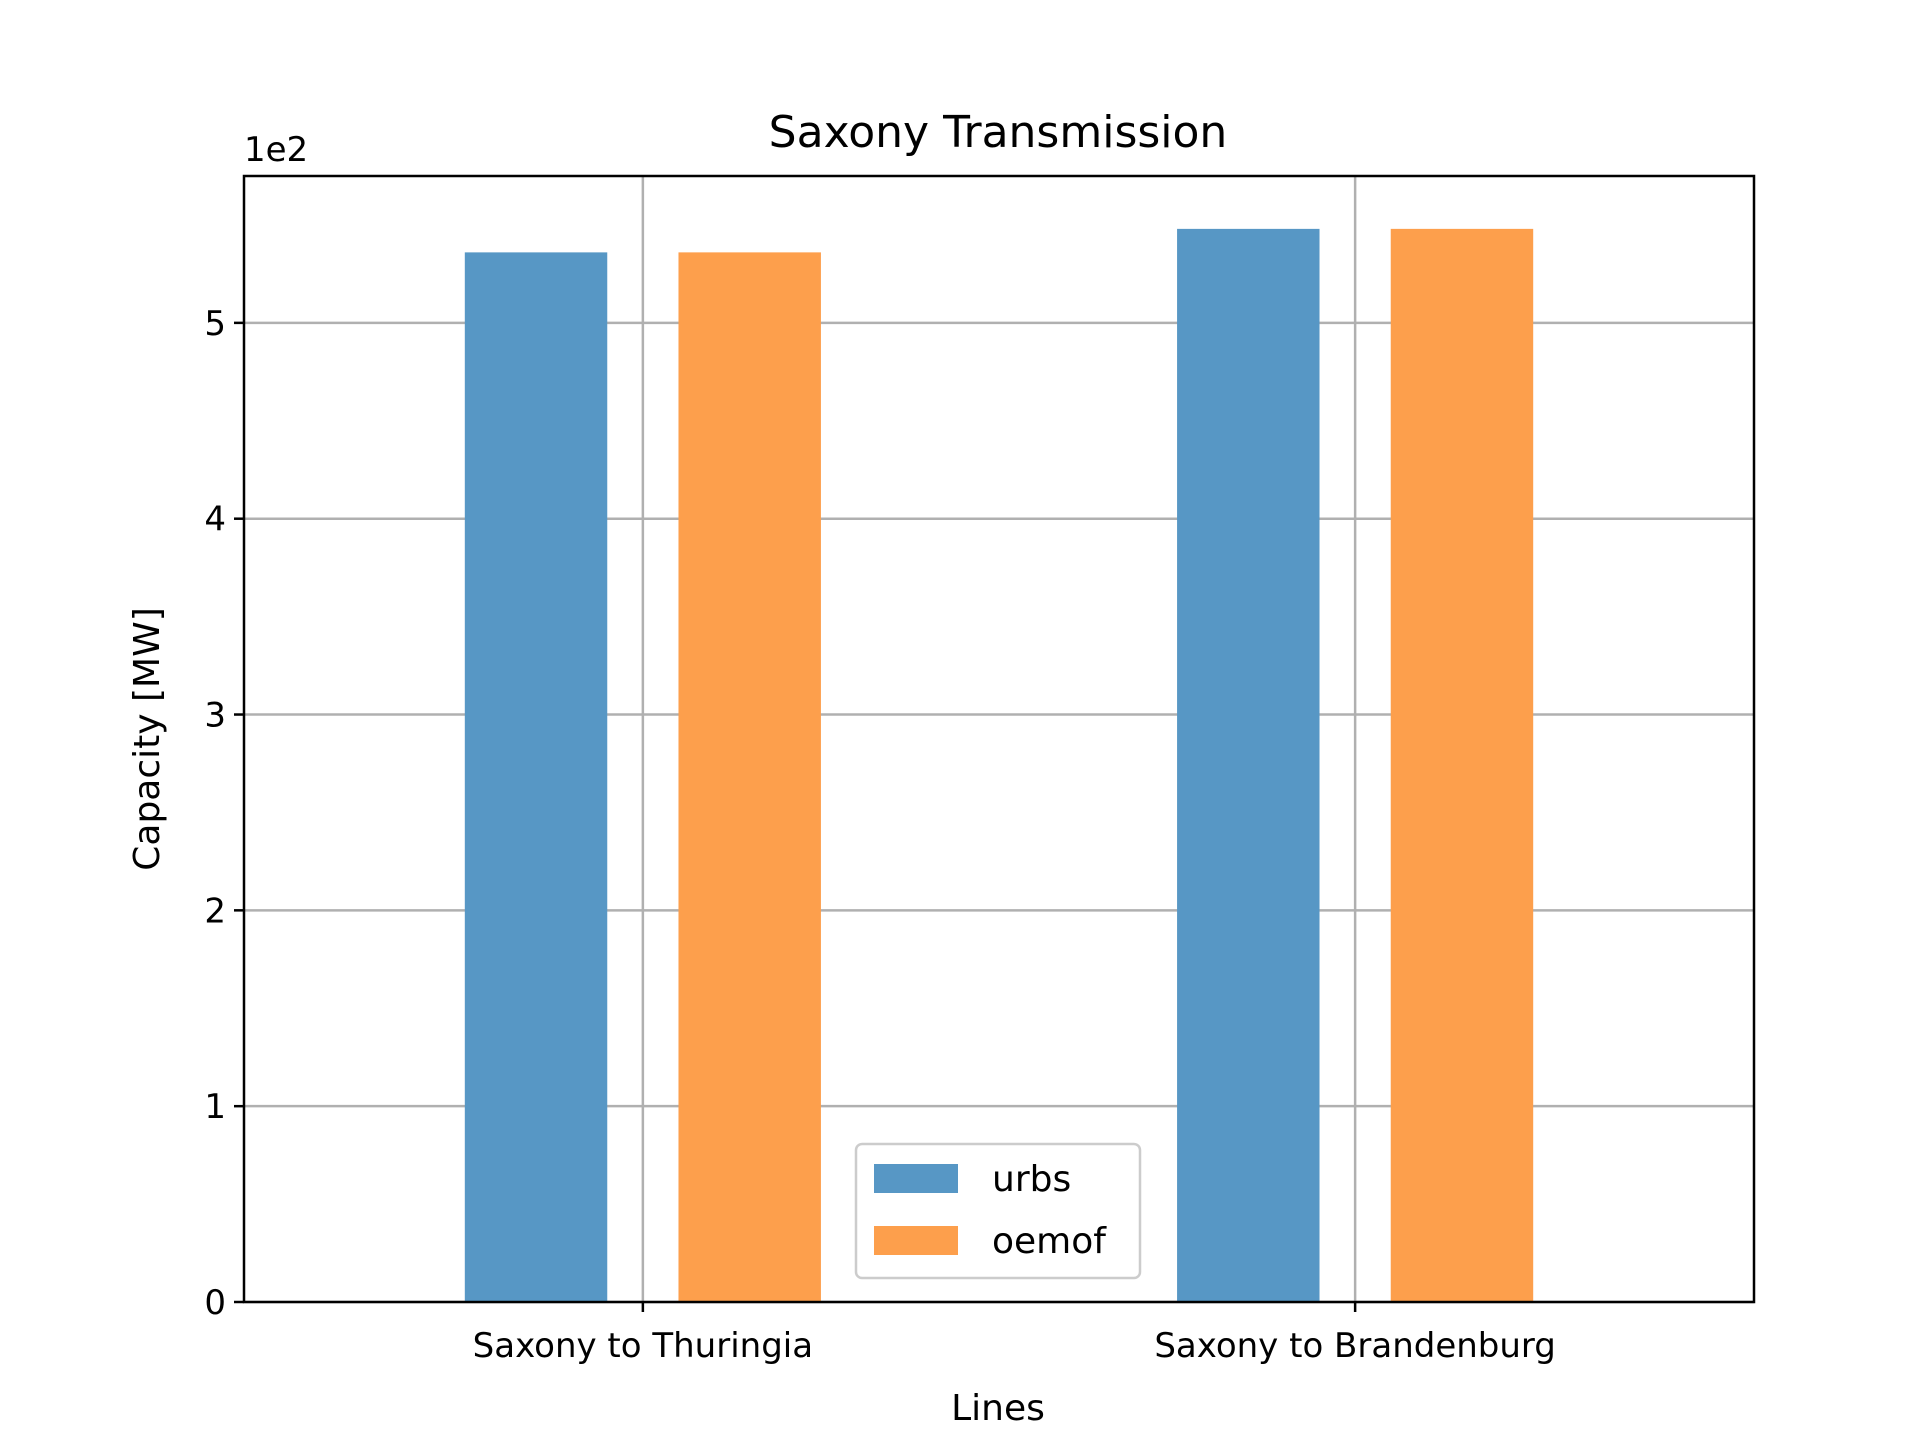 Image resolution: width=1920 pixels, height=1440 pixels. Describe the element at coordinates (276, 150) in the screenshot. I see `y-offset-label: 1e2` at that location.